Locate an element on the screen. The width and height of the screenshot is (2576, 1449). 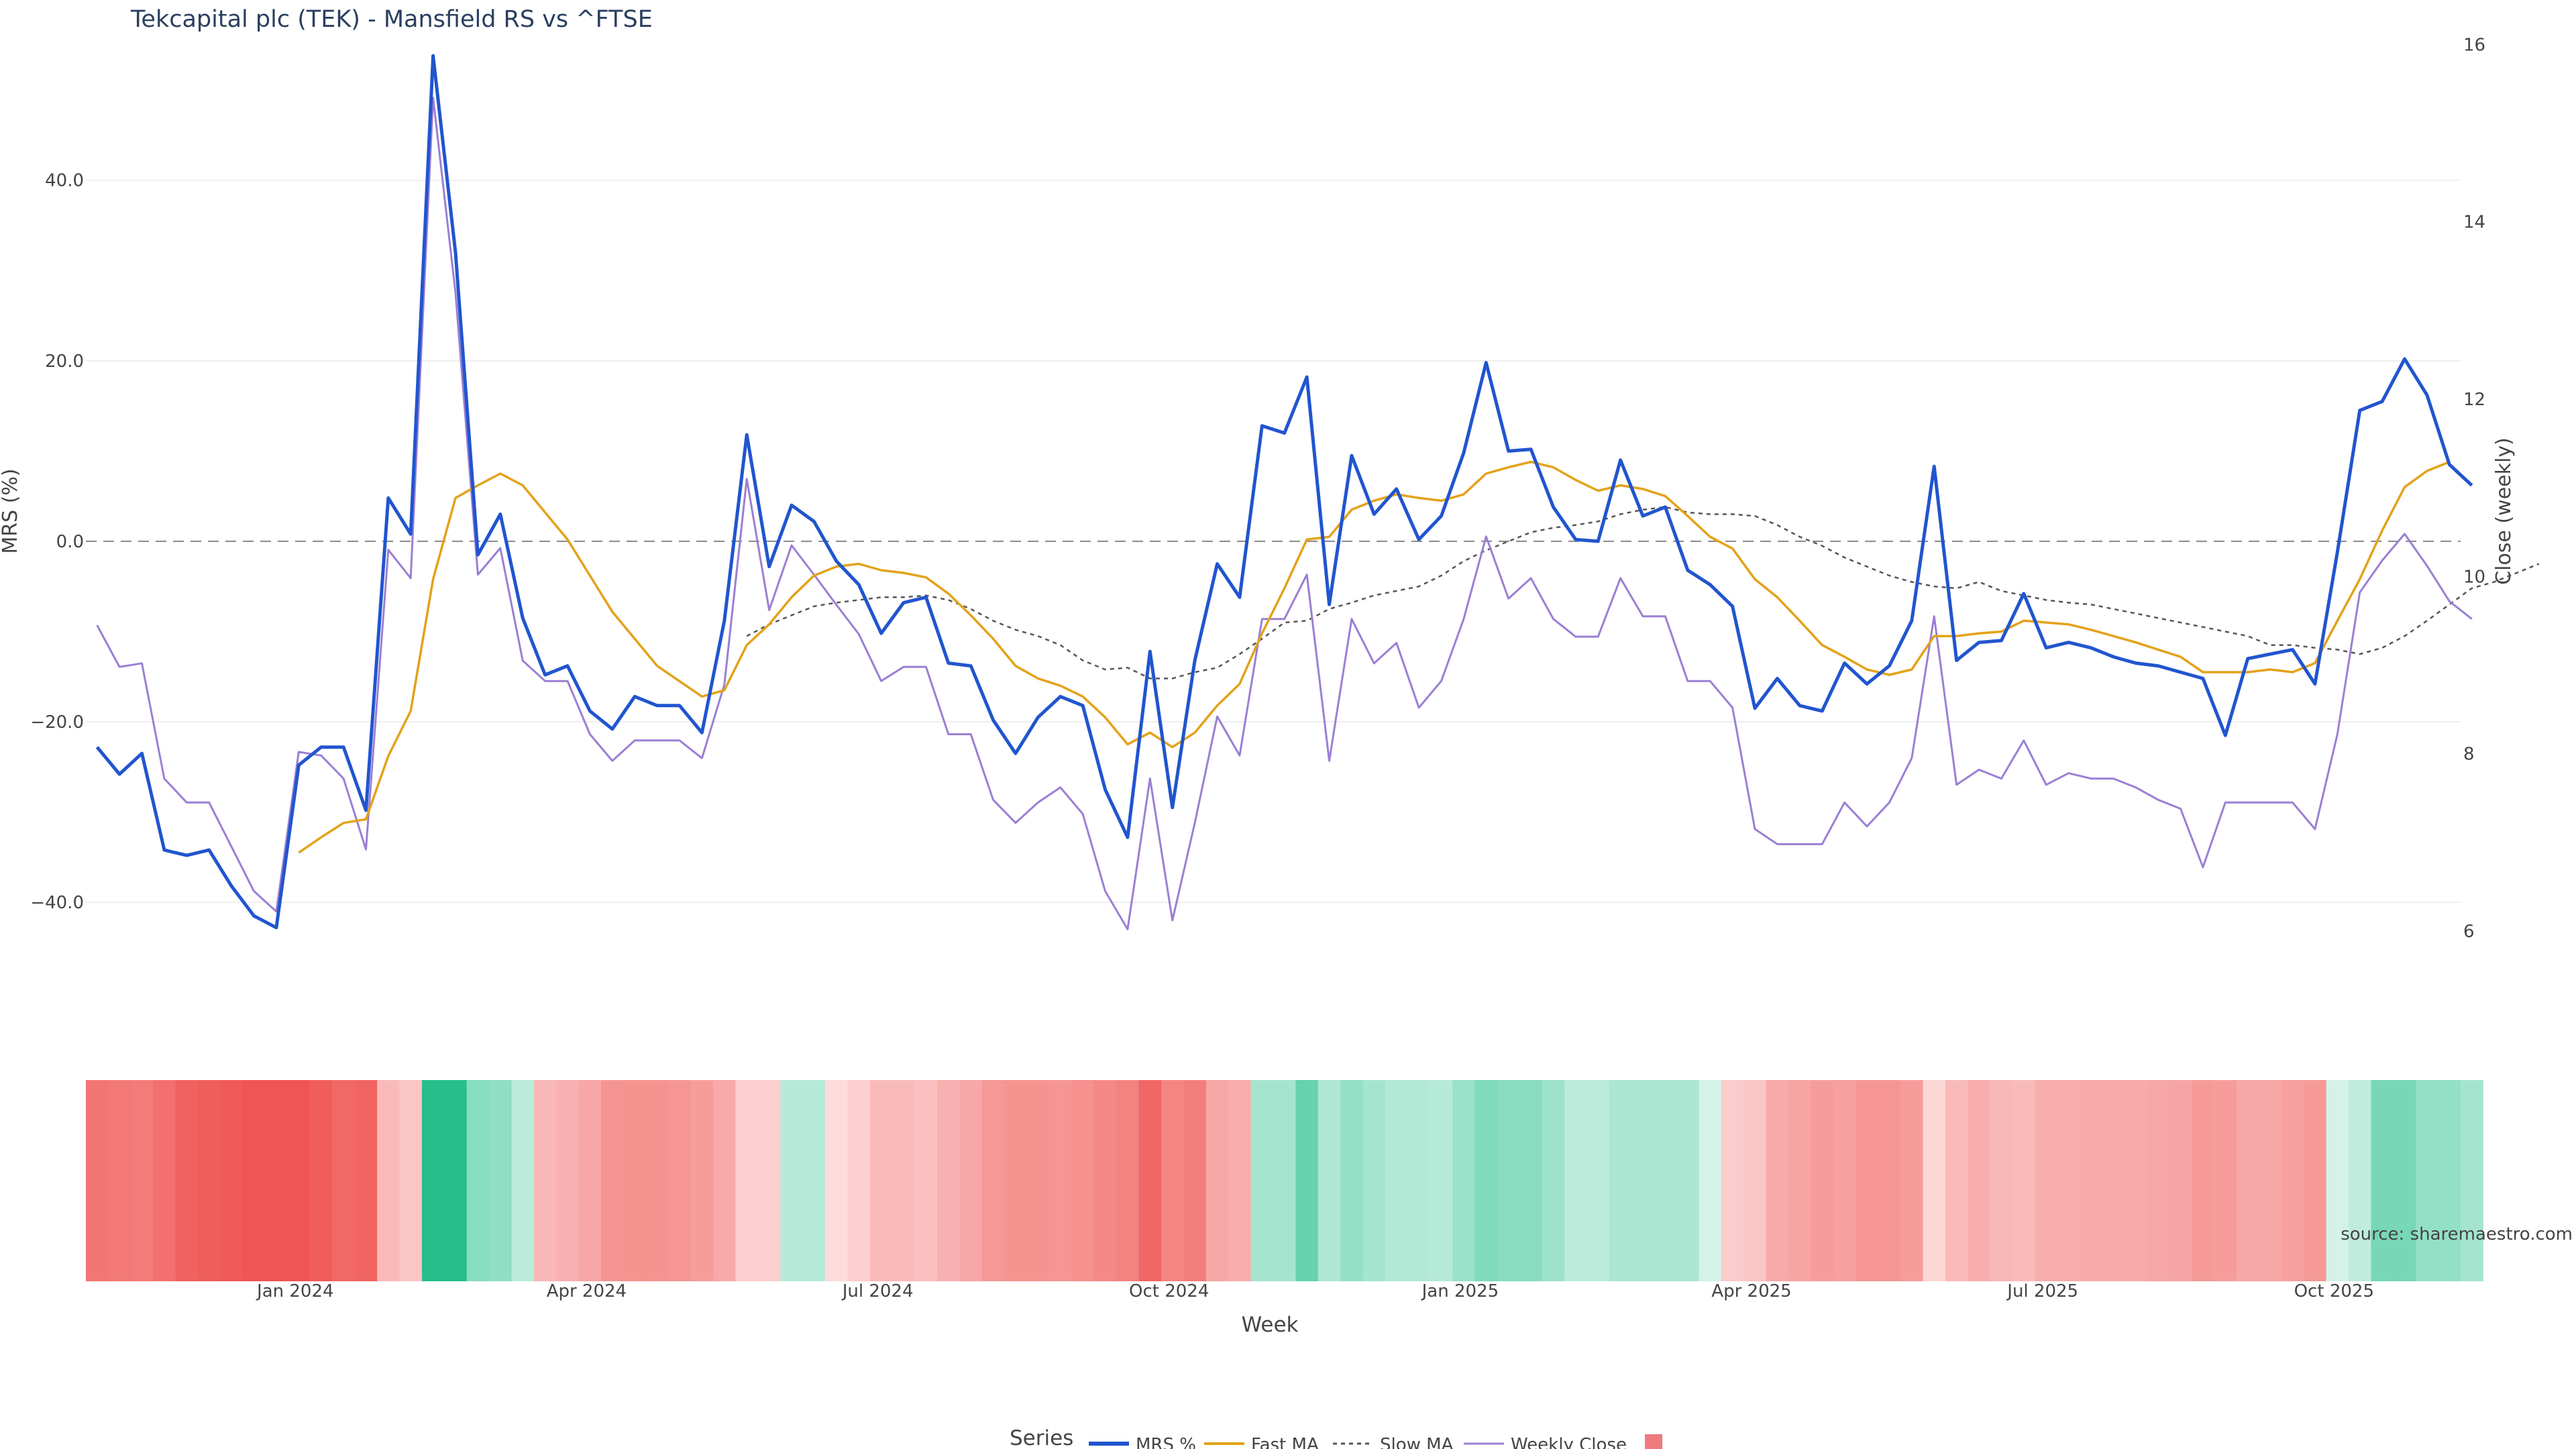
right-tick-label: 10 is located at coordinates (2474, 577).